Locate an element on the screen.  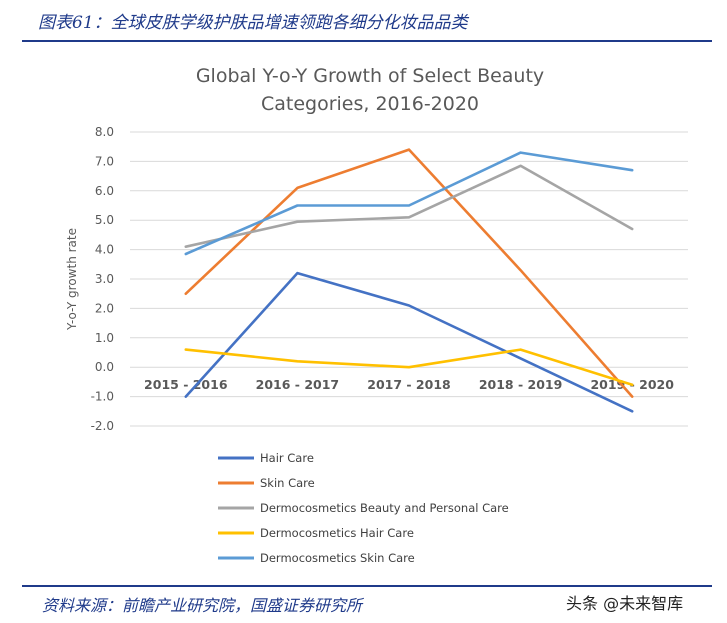
y-tick-label: 3.0 is located at coordinates (104, 279).